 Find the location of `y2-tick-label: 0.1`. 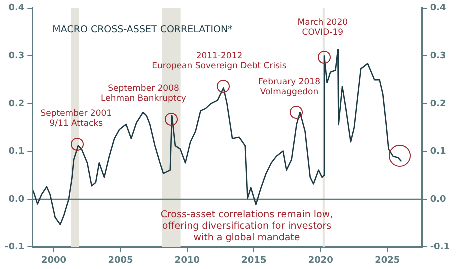

y2-tick-label: 0.1 is located at coordinates (438, 152).